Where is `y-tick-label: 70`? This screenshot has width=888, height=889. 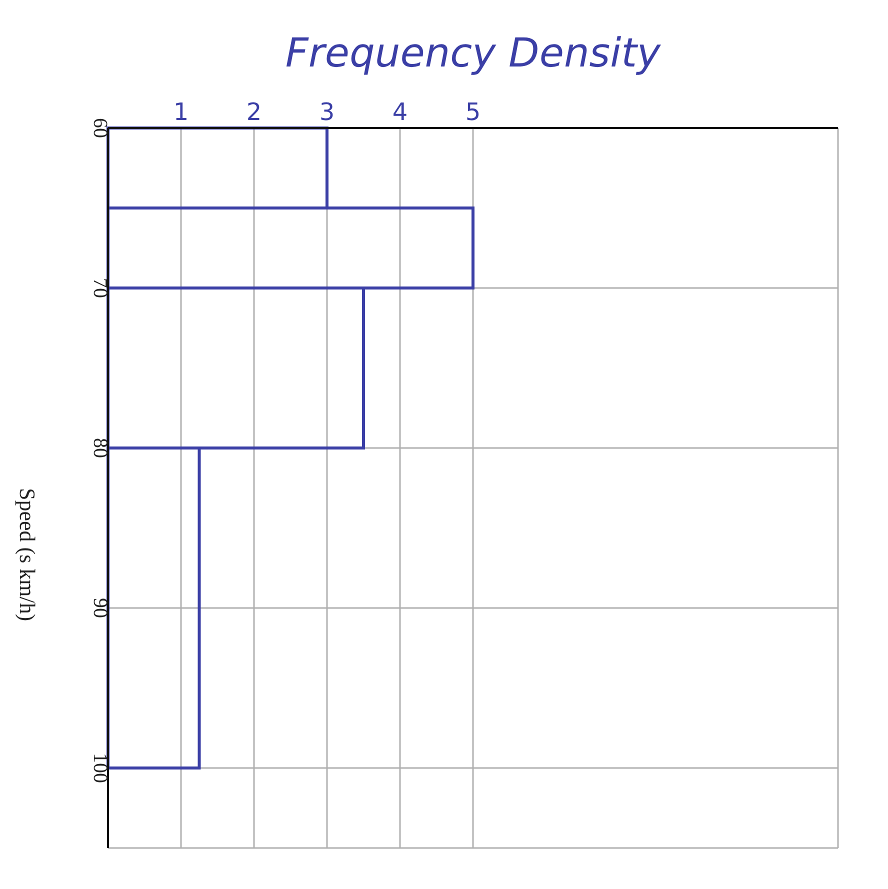
y-tick-label: 70 is located at coordinates (100, 288).